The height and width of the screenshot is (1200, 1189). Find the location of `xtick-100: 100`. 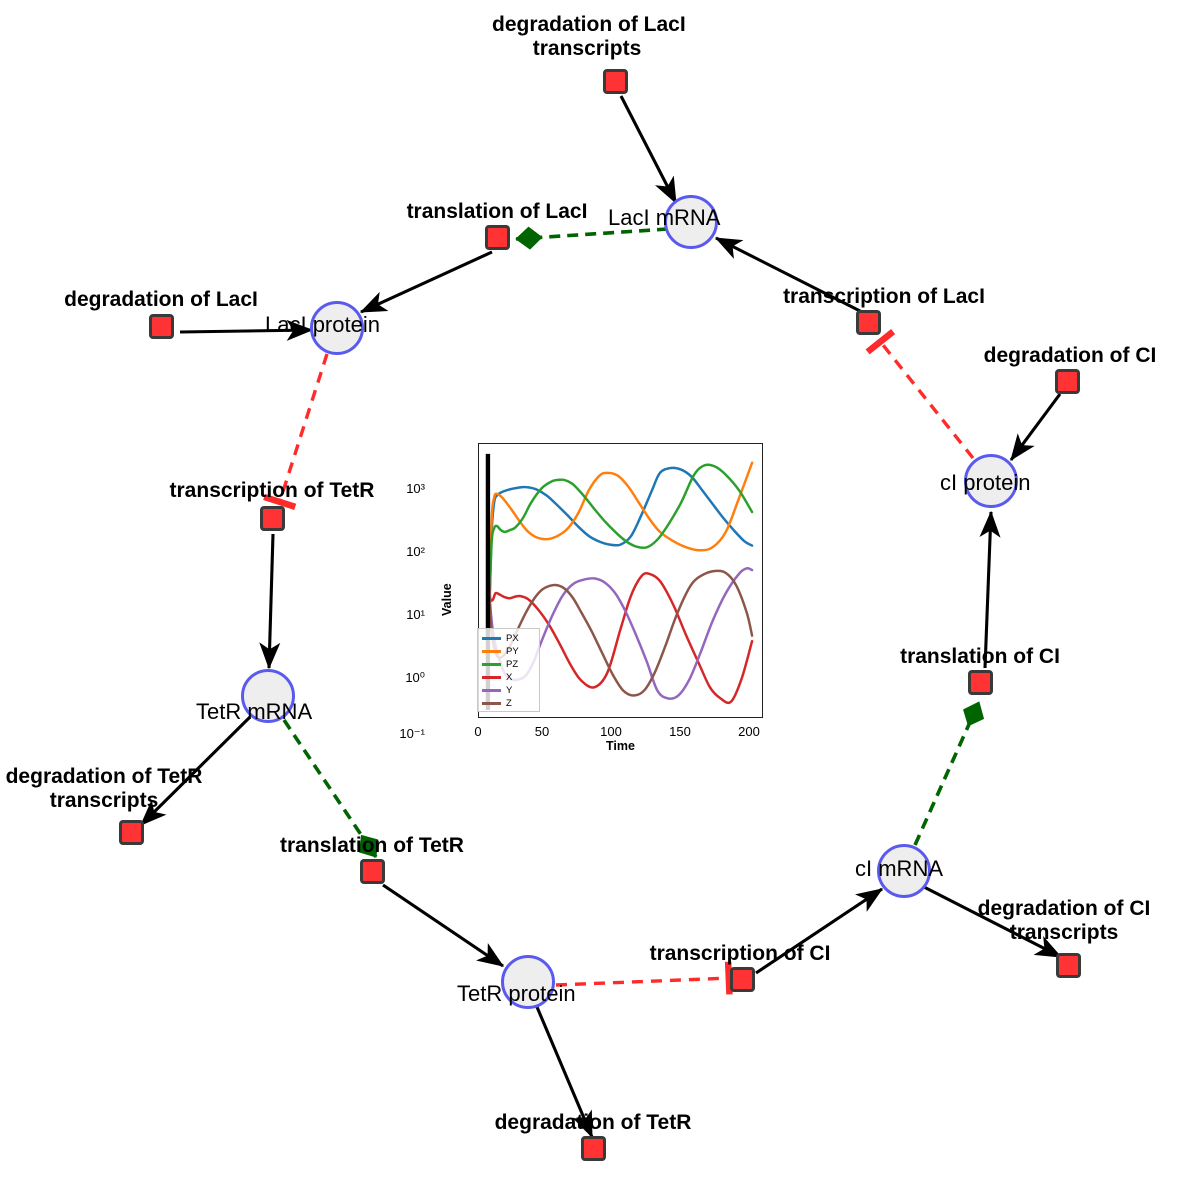

xtick-100: 100 is located at coordinates (611, 731).